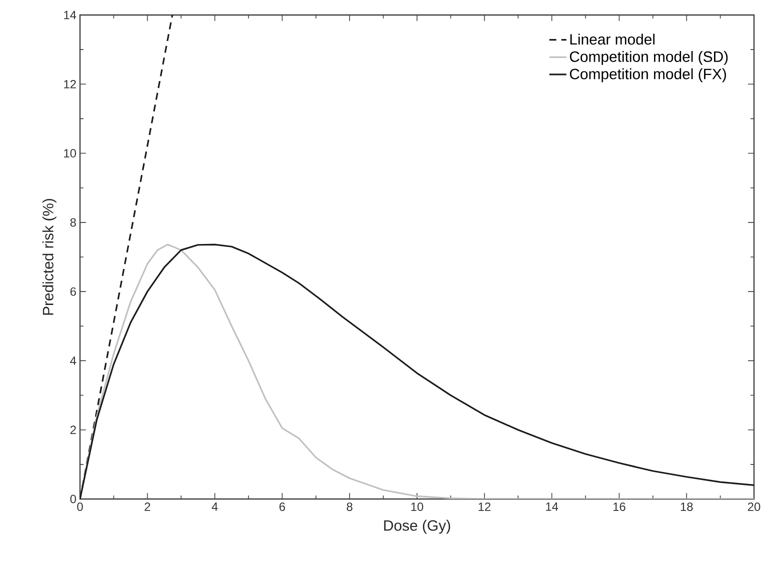 The width and height of the screenshot is (766, 567). Describe the element at coordinates (552, 506) in the screenshot. I see `x-tick-label: 14` at that location.